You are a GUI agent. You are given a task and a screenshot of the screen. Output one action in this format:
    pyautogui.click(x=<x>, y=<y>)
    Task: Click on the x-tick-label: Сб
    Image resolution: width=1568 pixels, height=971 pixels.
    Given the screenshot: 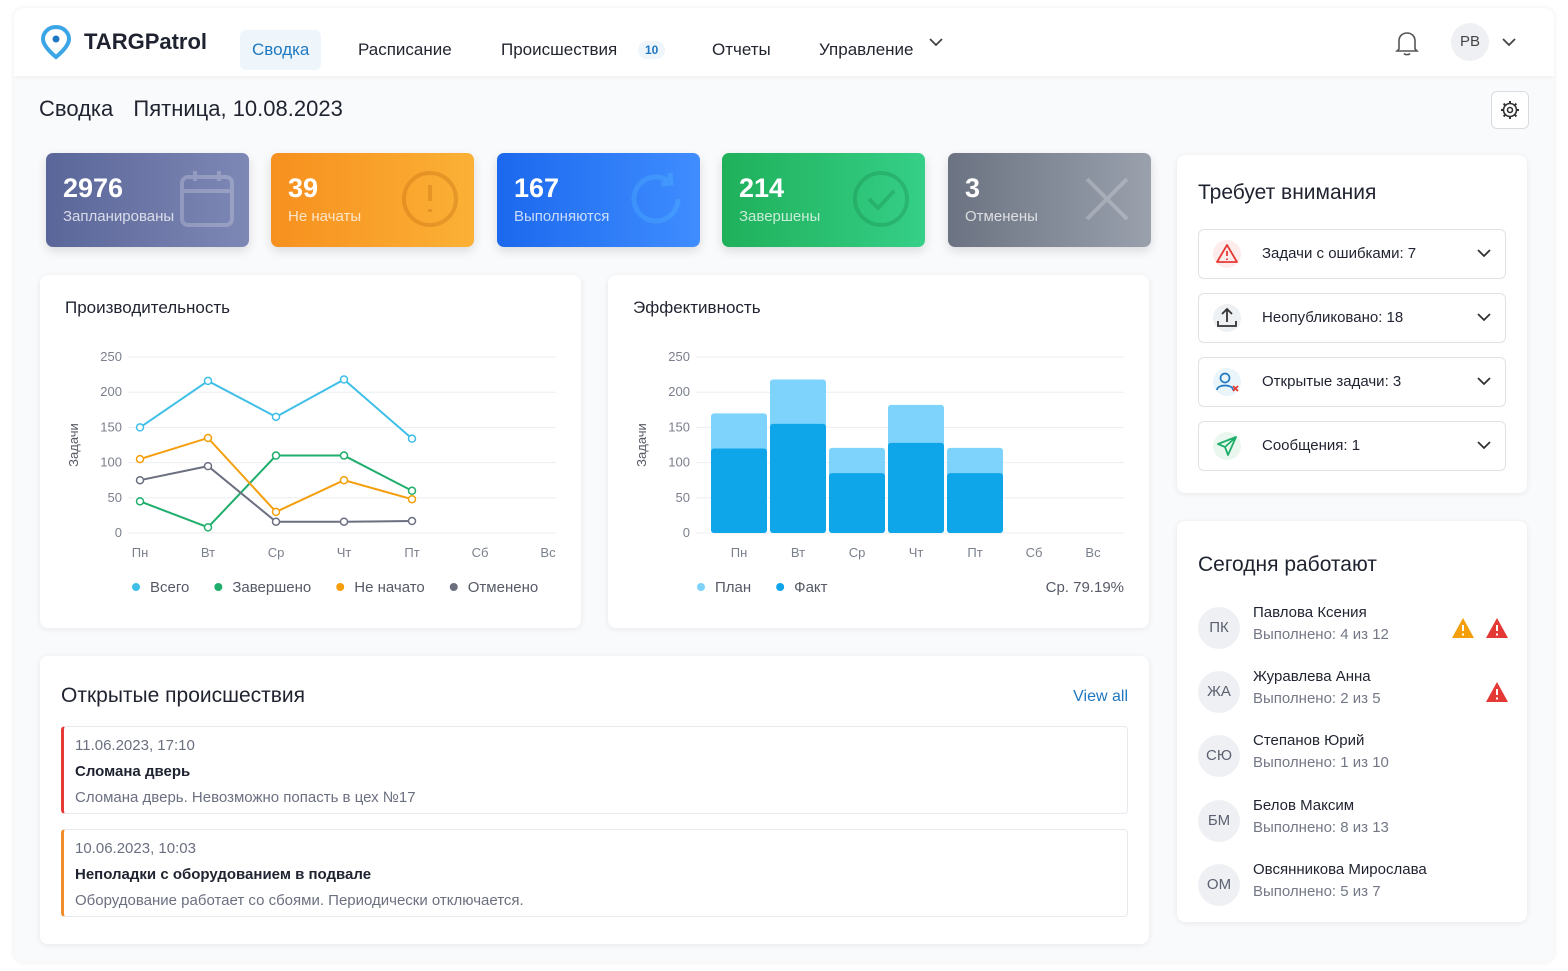 What is the action you would take?
    pyautogui.click(x=480, y=552)
    